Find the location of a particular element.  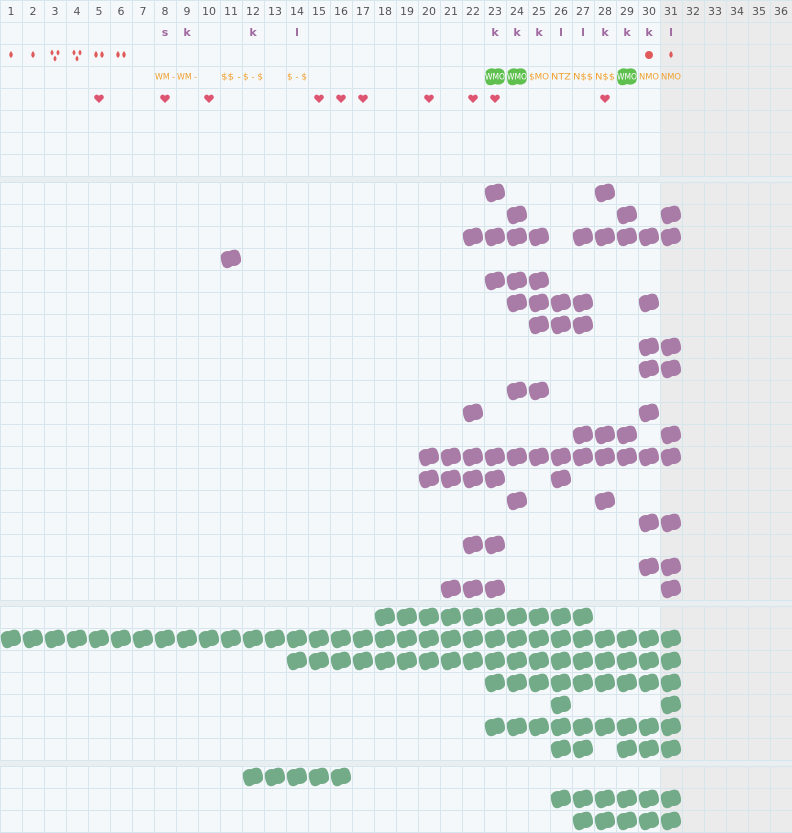

day-number: 20 is located at coordinates (429, 11).